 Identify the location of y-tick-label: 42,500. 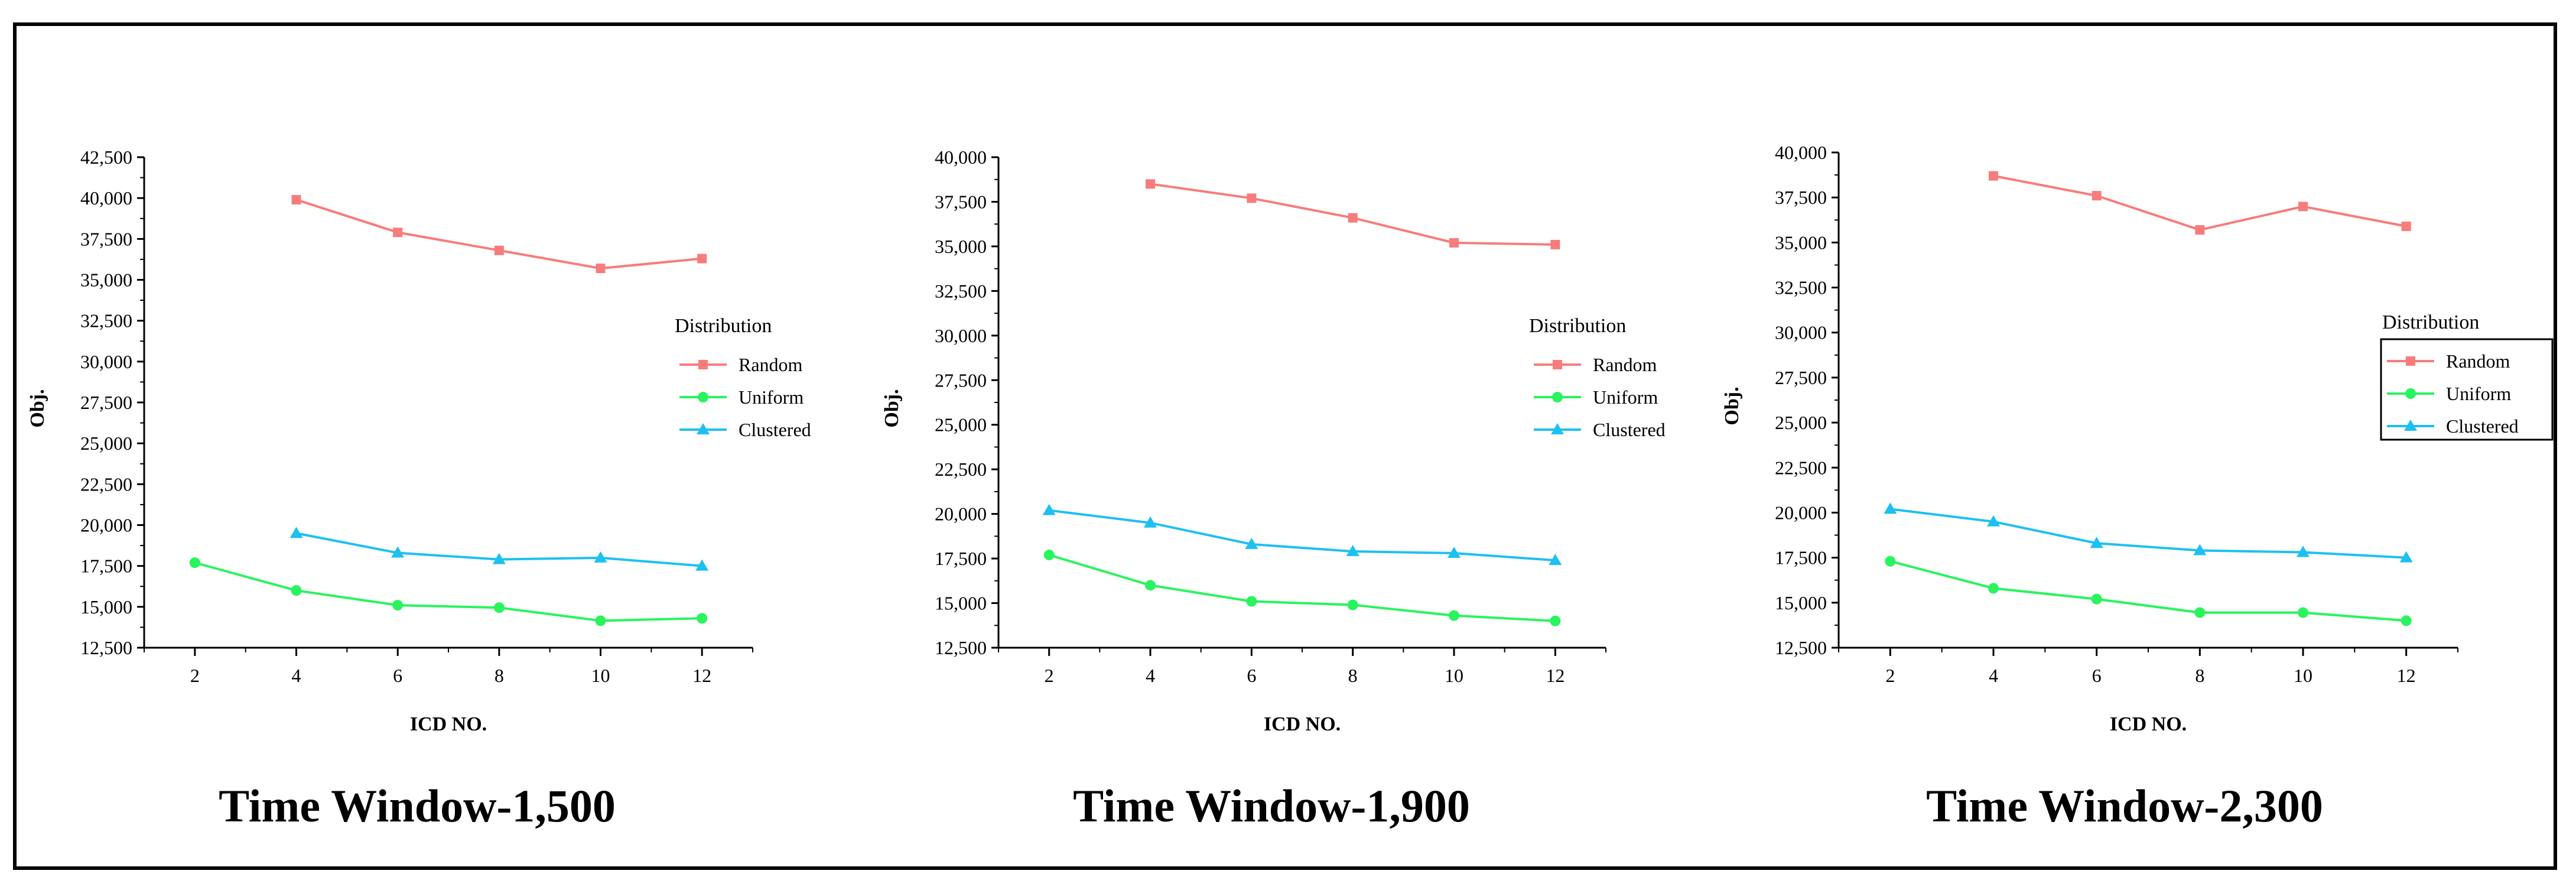
(106, 157).